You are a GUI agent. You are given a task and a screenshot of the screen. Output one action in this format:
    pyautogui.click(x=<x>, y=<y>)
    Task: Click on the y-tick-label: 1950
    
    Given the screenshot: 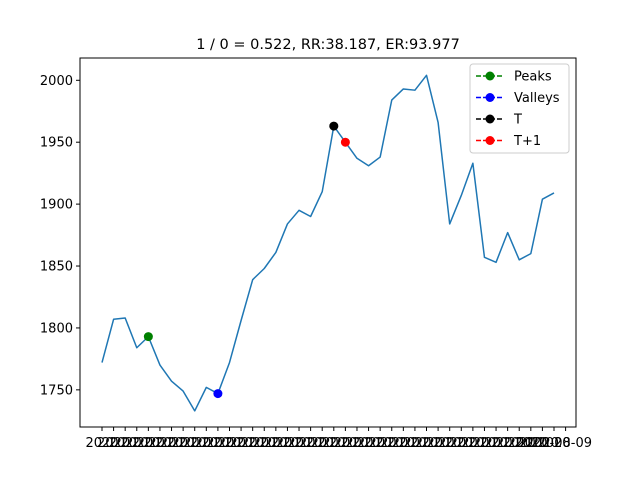 What is the action you would take?
    pyautogui.click(x=56, y=143)
    